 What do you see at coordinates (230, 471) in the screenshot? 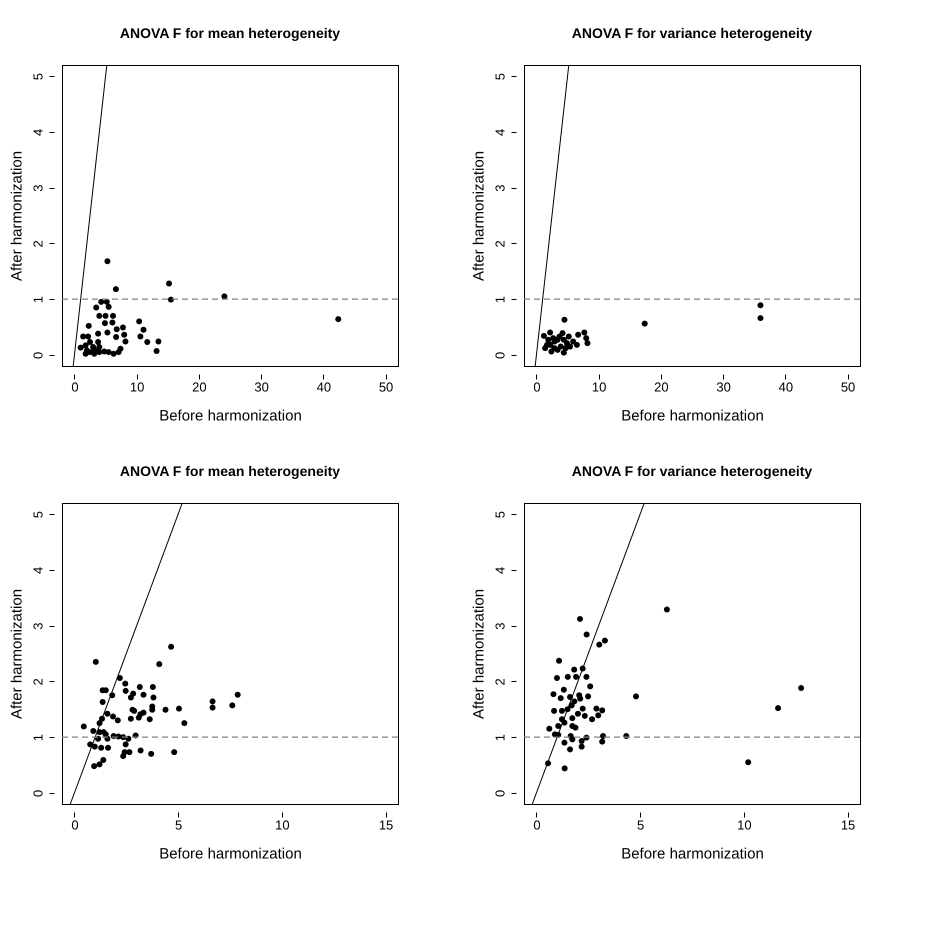
I see `chart-title: ANOVA F for mean heterogeneity` at bounding box center [230, 471].